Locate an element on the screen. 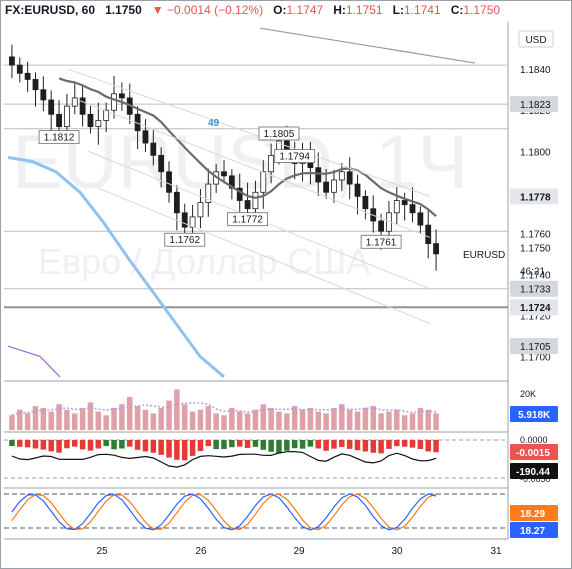  price-axis-label: 1.1705 is located at coordinates (534, 346).